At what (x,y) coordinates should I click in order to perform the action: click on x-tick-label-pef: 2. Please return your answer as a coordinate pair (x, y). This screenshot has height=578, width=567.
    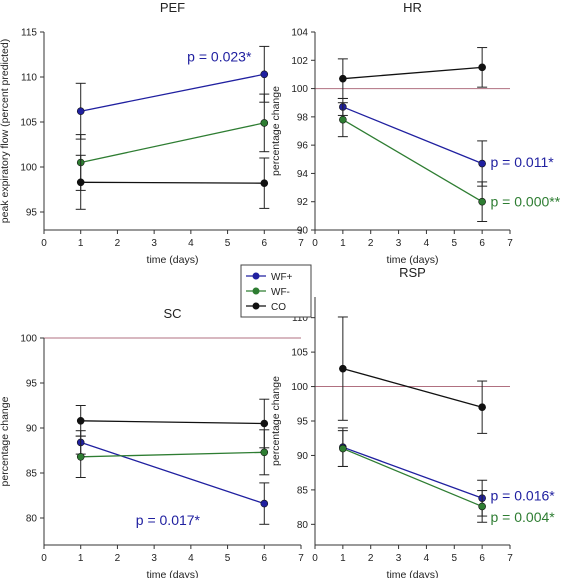
    Looking at the image, I should click on (118, 243).